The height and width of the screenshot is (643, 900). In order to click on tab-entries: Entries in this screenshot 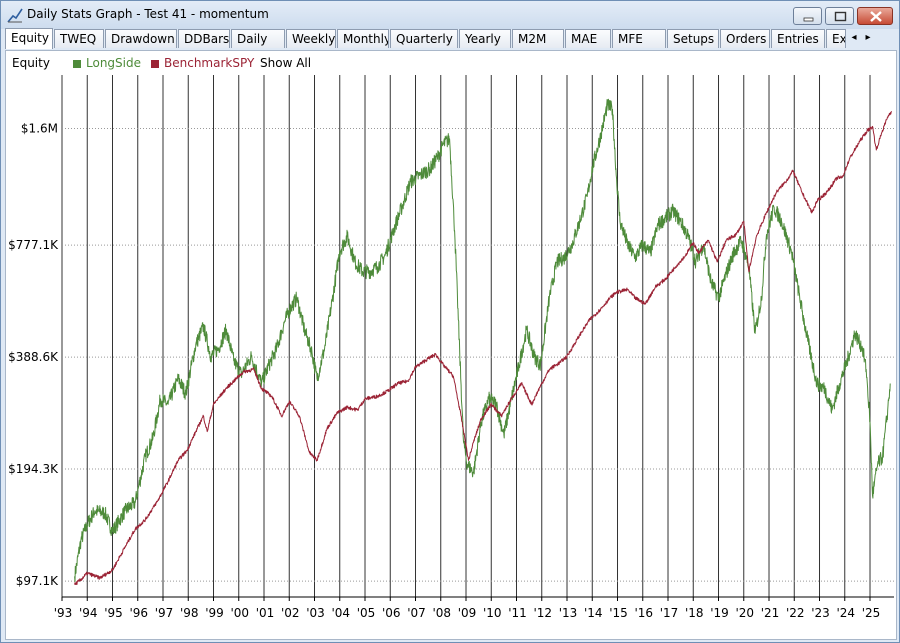, I will do `click(798, 38)`.